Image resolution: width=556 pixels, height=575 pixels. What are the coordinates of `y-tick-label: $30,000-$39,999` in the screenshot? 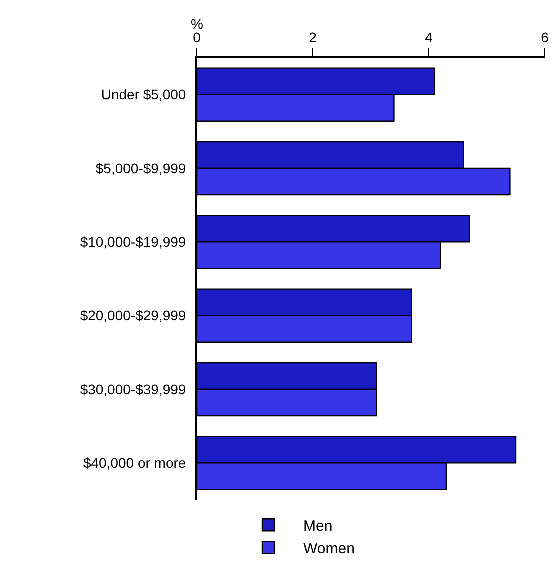 It's located at (133, 389).